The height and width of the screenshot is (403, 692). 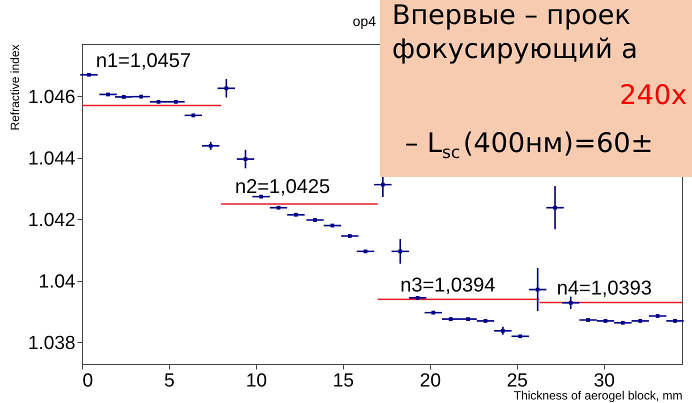 What do you see at coordinates (52, 343) in the screenshot?
I see `y-tick-label: 1.038` at bounding box center [52, 343].